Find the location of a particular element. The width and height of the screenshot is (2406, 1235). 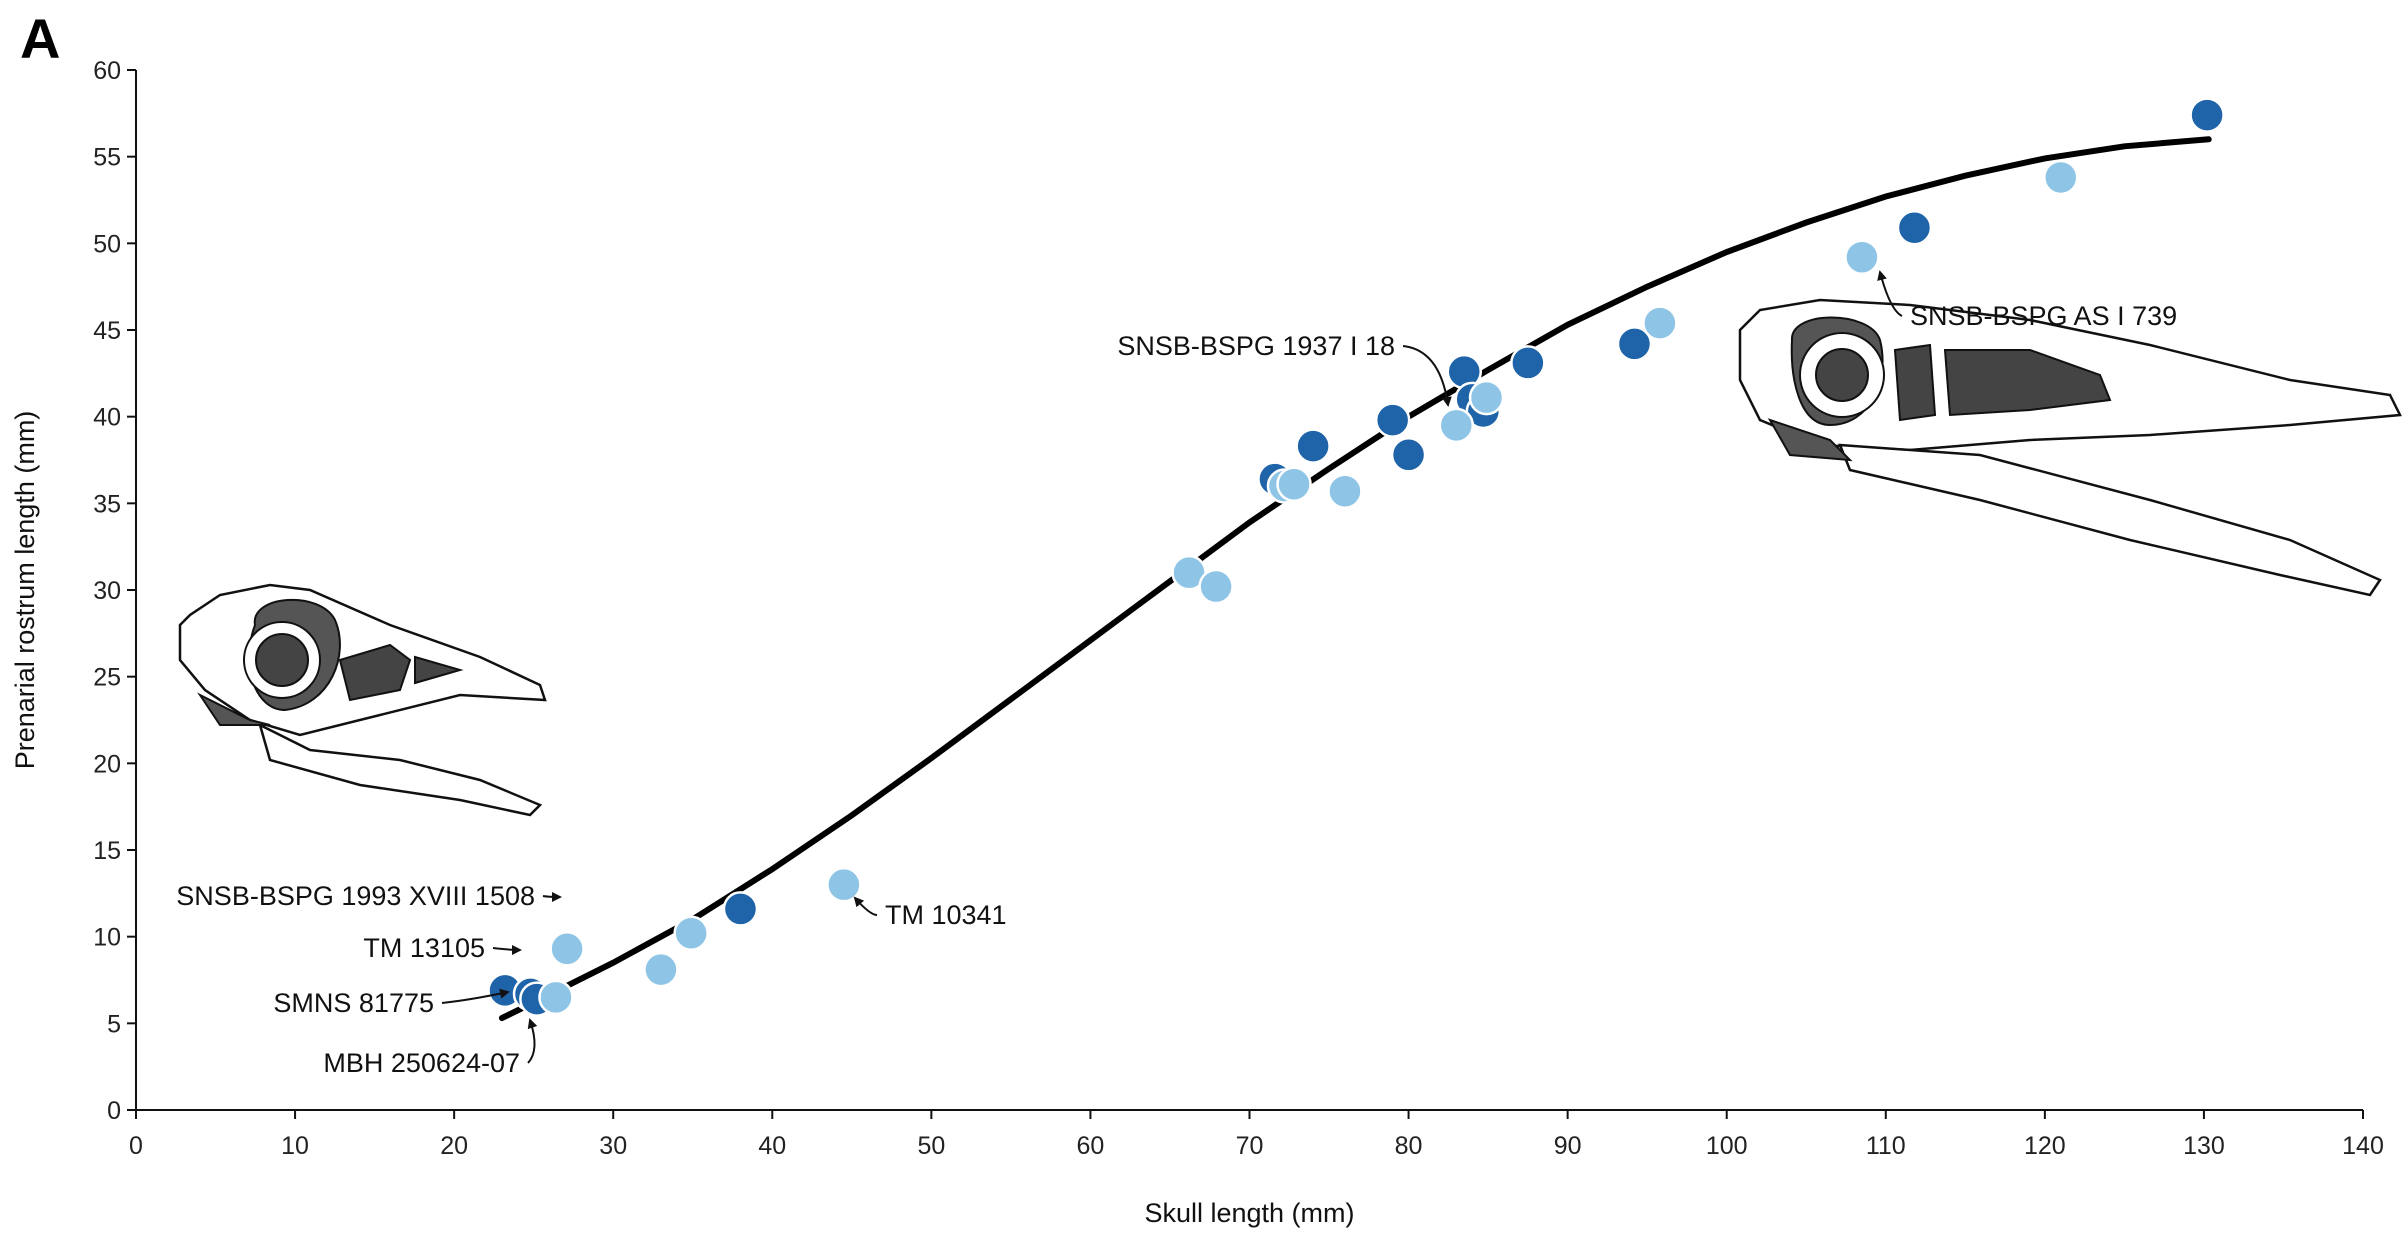

x-tick-label: 90 is located at coordinates (1568, 1146).